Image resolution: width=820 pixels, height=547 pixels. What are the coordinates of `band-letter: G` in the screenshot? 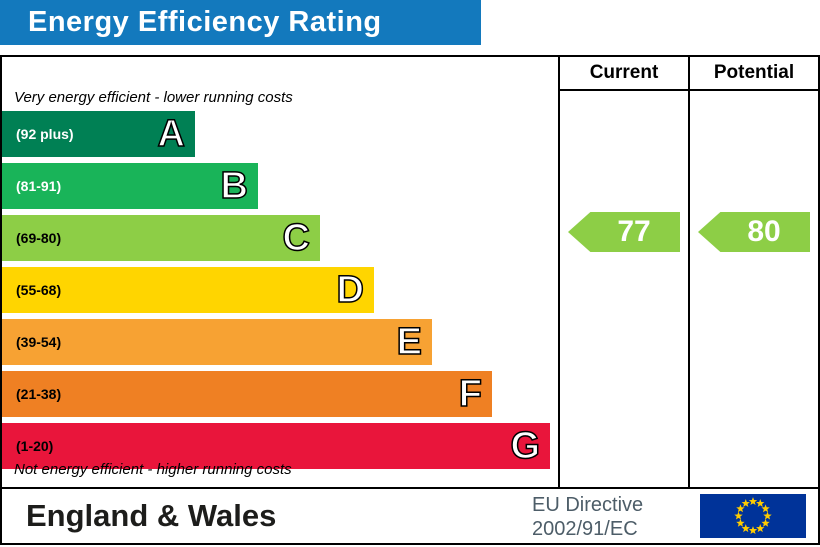 It's located at (525, 446).